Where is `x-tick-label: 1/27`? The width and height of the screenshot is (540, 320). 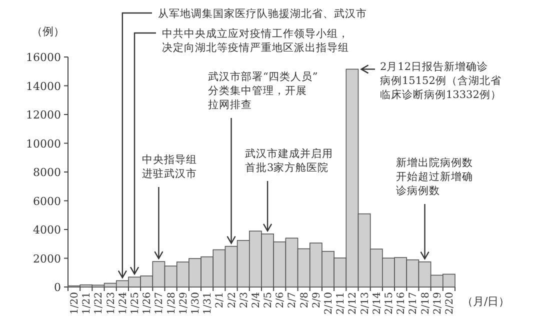 x-tick-label: 1/27 is located at coordinates (160, 303).